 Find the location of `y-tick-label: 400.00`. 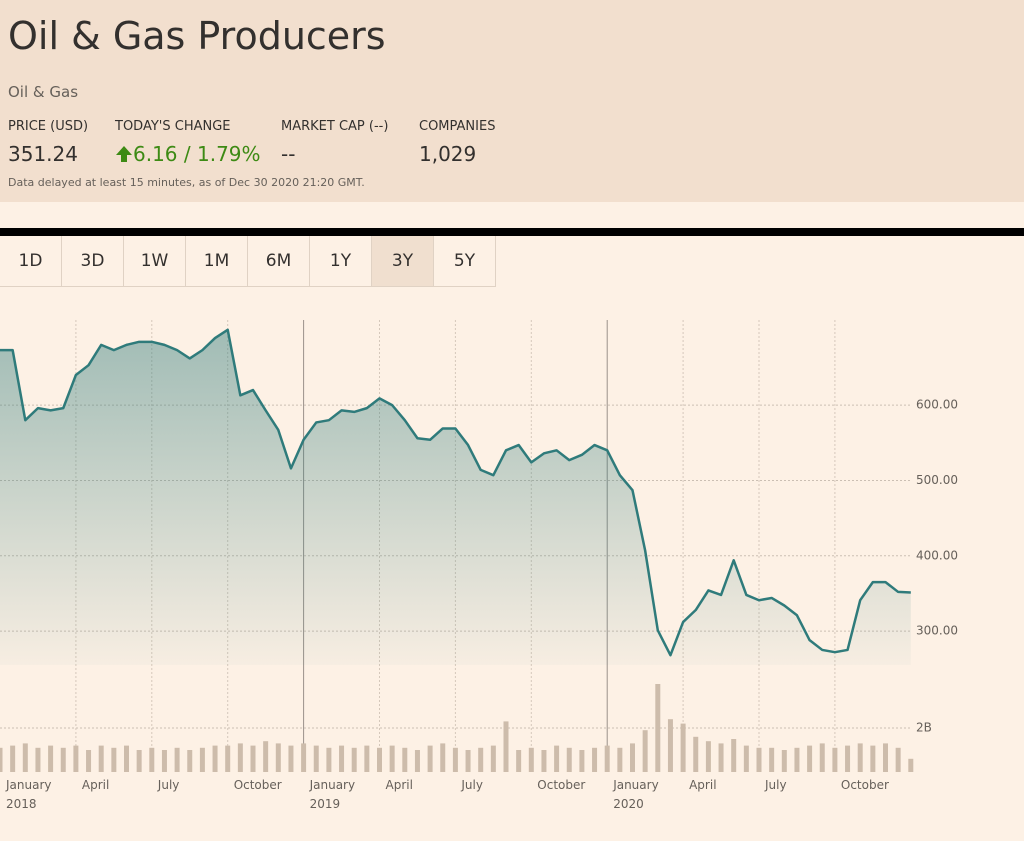

y-tick-label: 400.00 is located at coordinates (937, 555).